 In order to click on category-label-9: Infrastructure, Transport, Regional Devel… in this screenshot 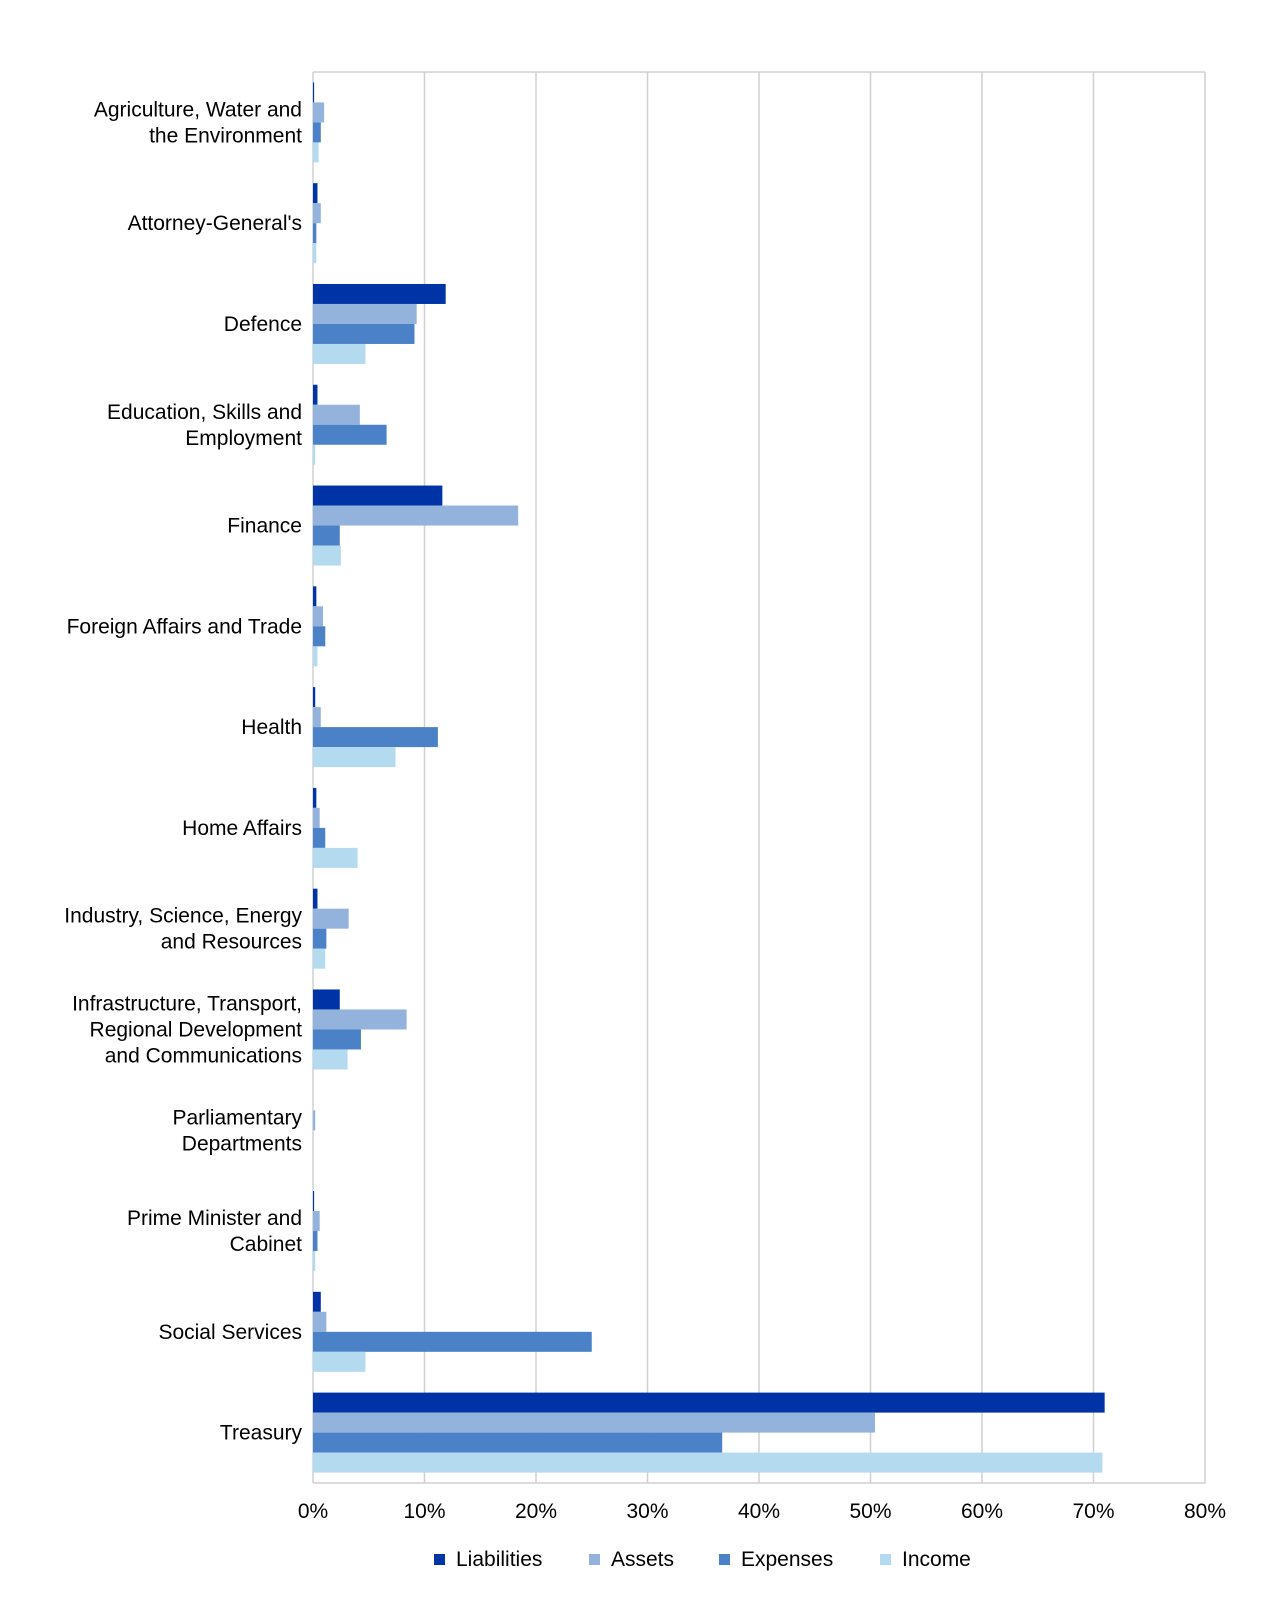, I will do `click(187, 1029)`.